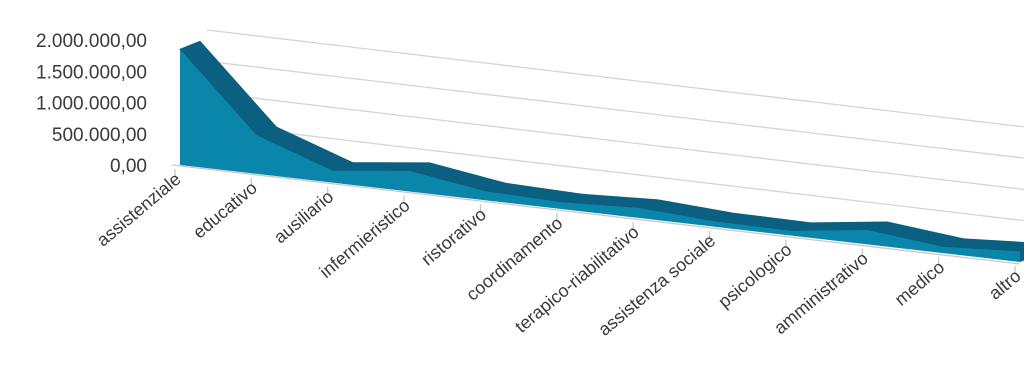 The width and height of the screenshot is (1024, 381). Describe the element at coordinates (919, 283) in the screenshot. I see `x-tick-label: medico` at that location.